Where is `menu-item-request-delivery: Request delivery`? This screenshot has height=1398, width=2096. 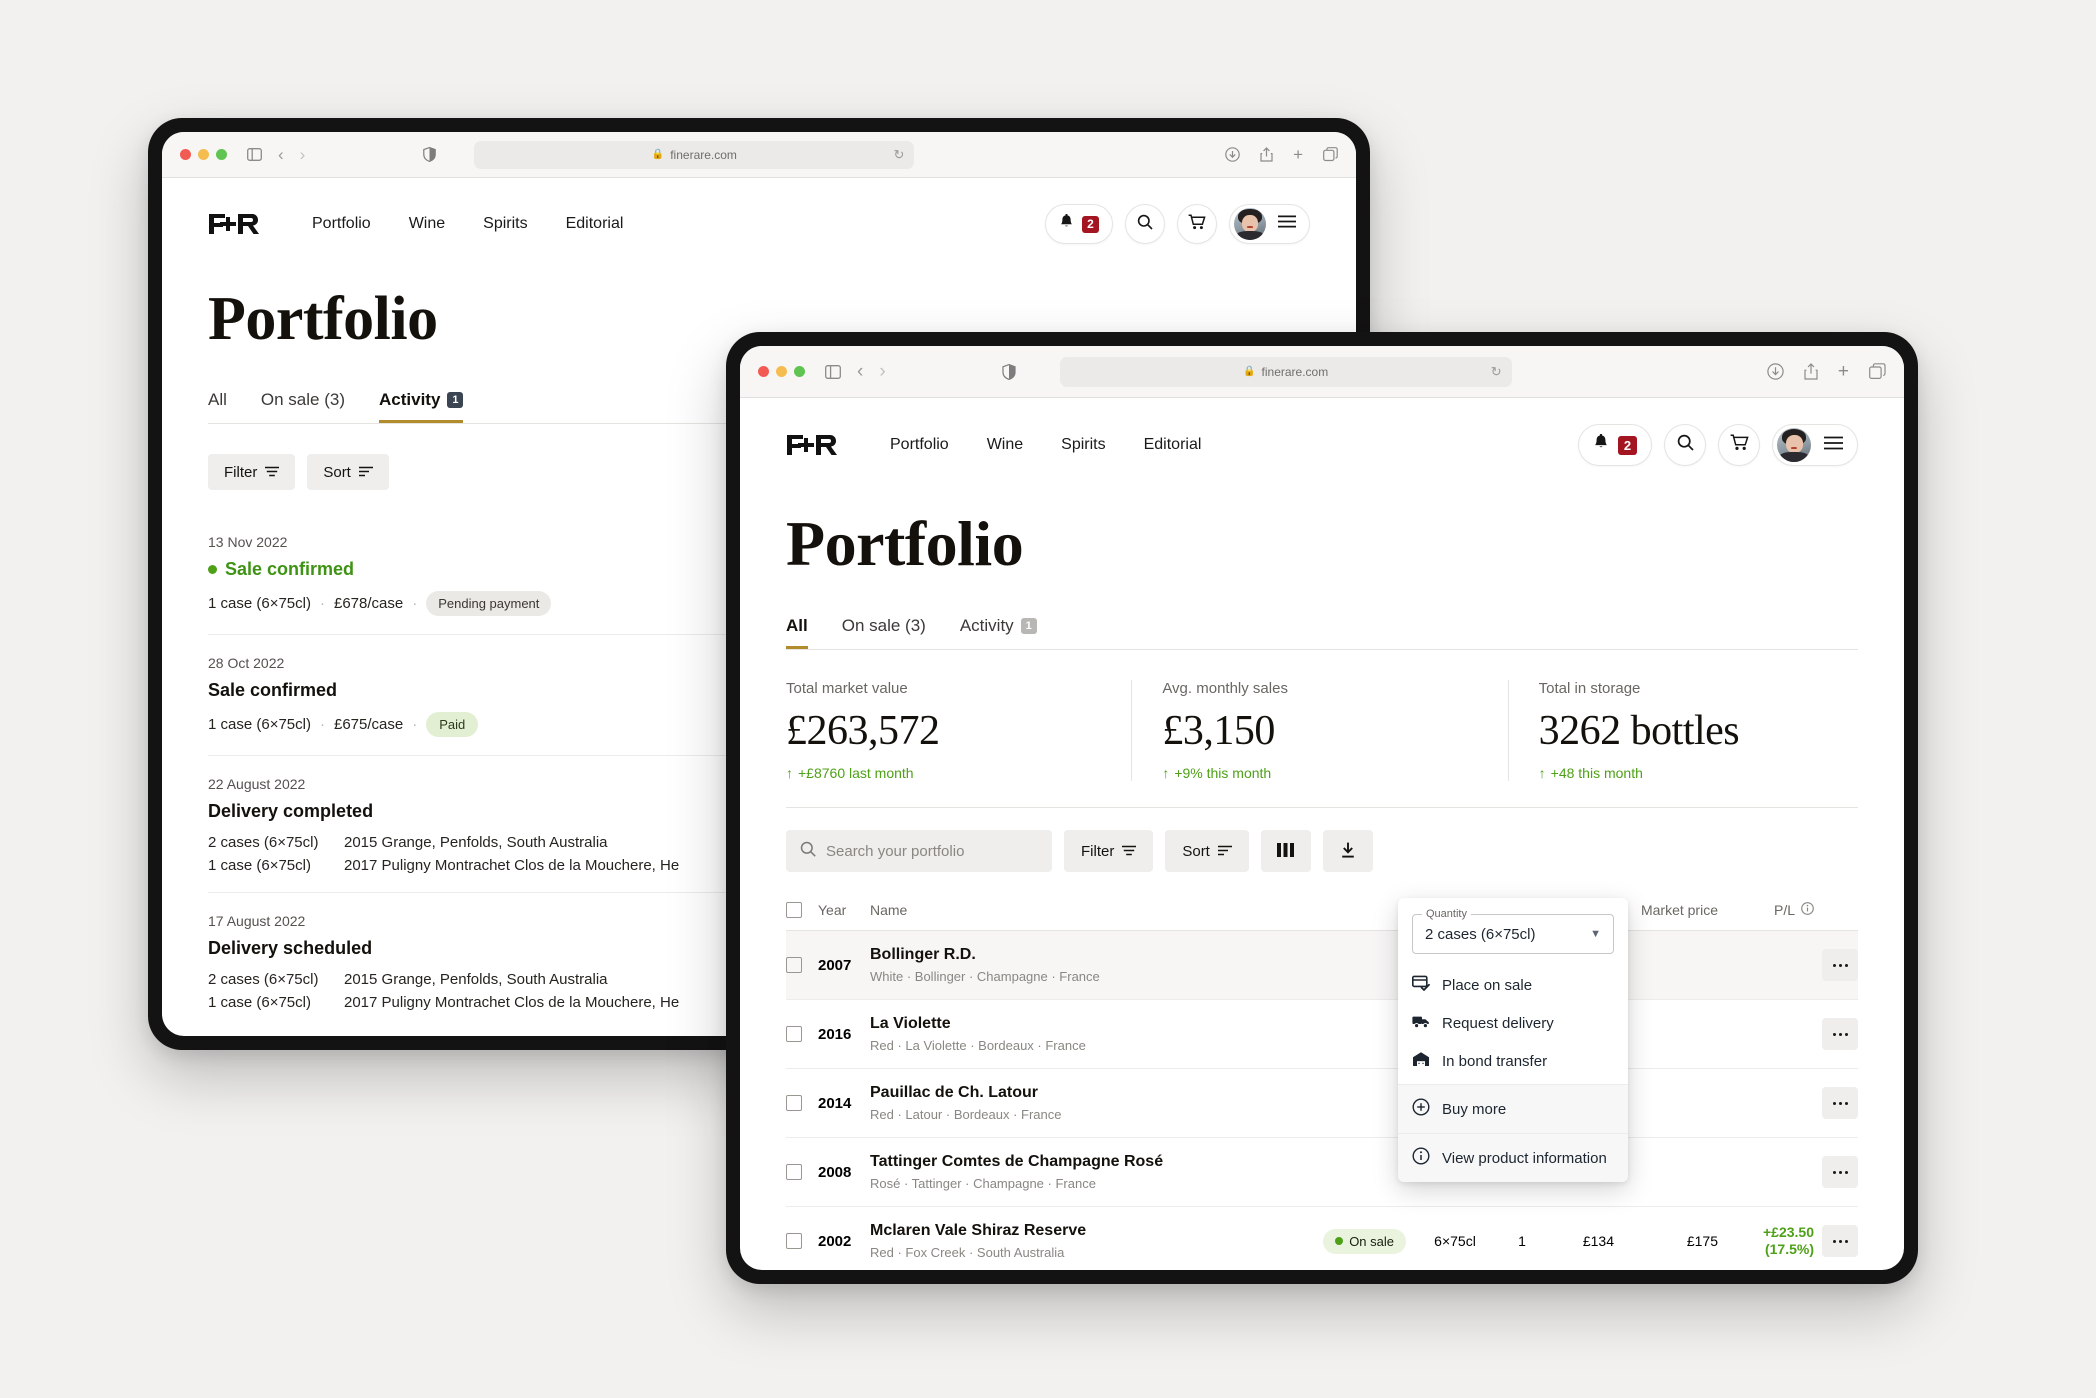 menu-item-request-delivery: Request delivery is located at coordinates (1513, 1023).